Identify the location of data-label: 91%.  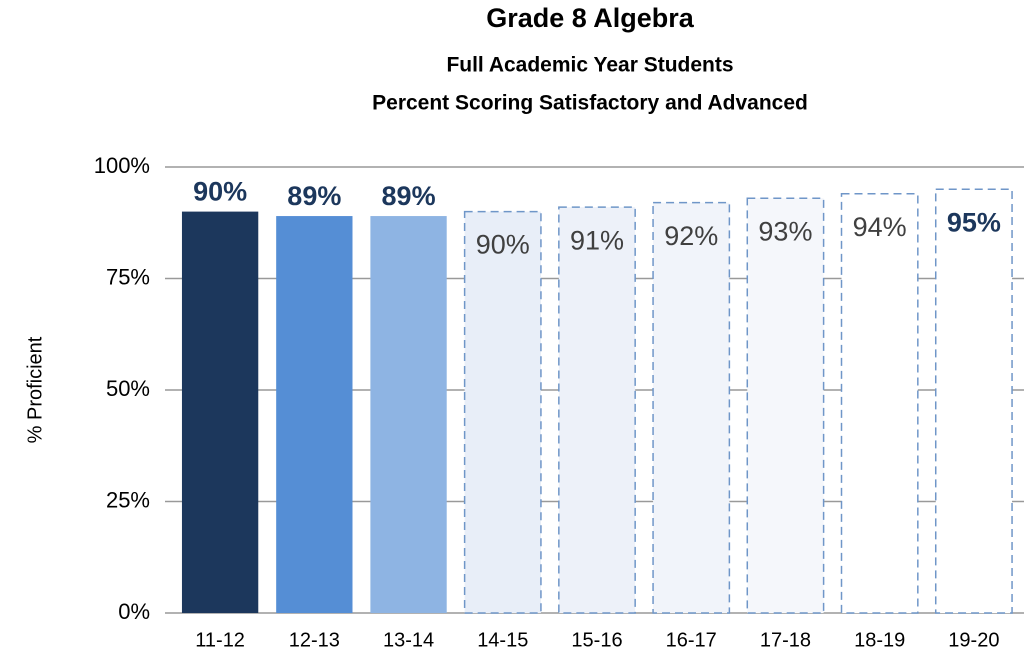
(597, 240).